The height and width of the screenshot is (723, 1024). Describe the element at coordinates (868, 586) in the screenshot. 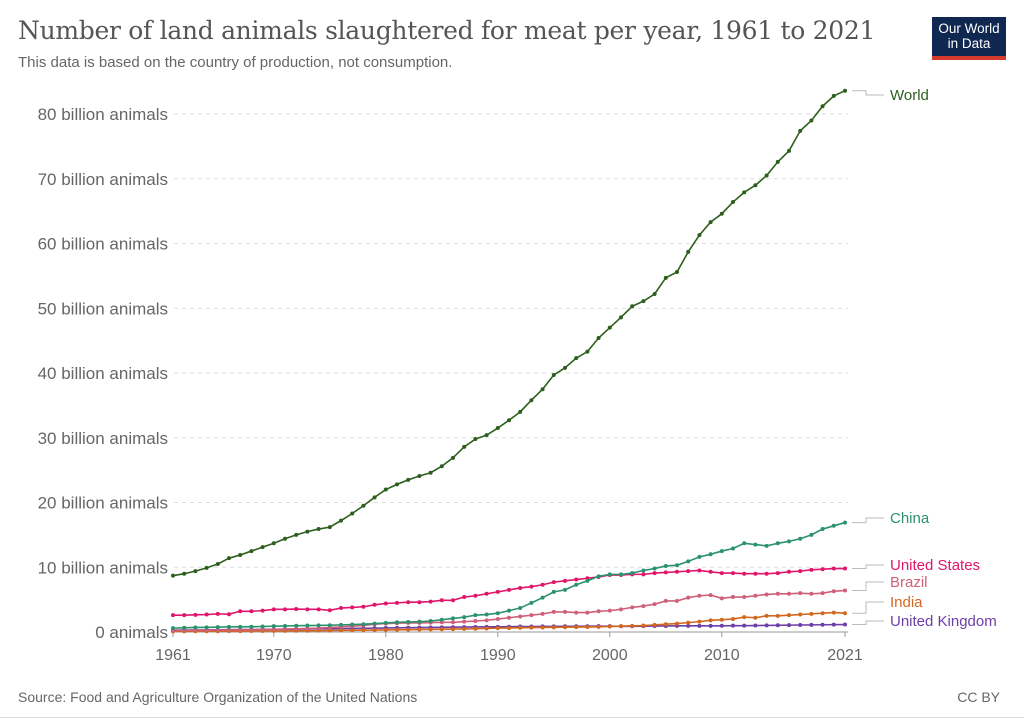

I see `label-connector` at that location.